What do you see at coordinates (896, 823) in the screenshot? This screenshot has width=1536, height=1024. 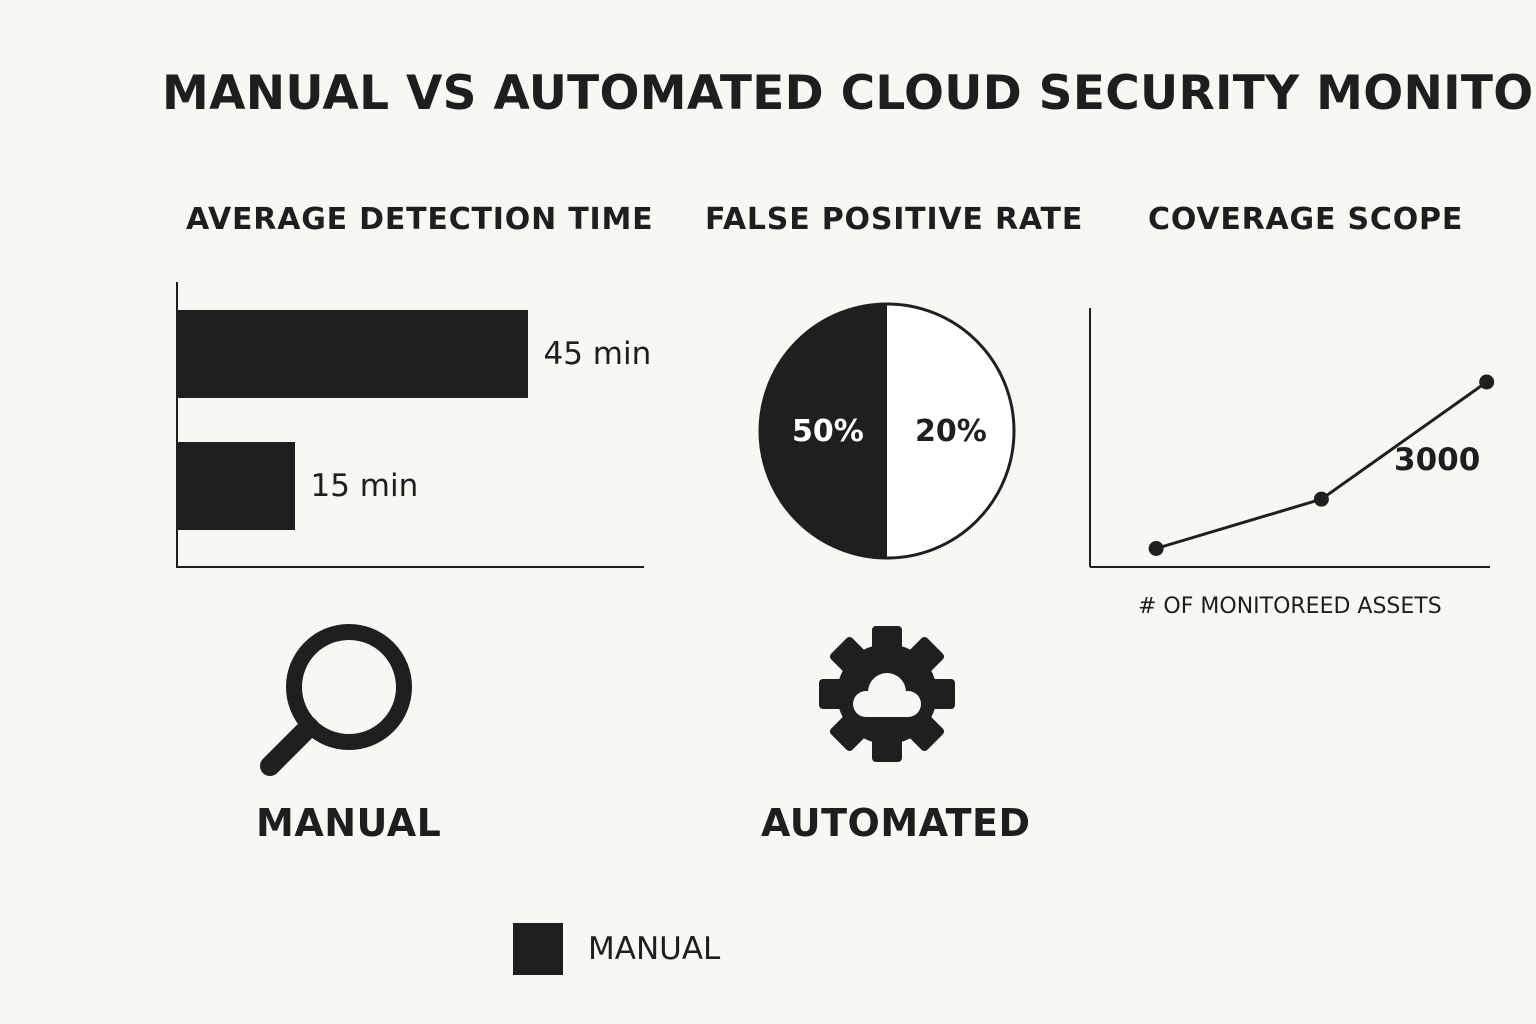 I see `automated-label: AUTOMATED` at bounding box center [896, 823].